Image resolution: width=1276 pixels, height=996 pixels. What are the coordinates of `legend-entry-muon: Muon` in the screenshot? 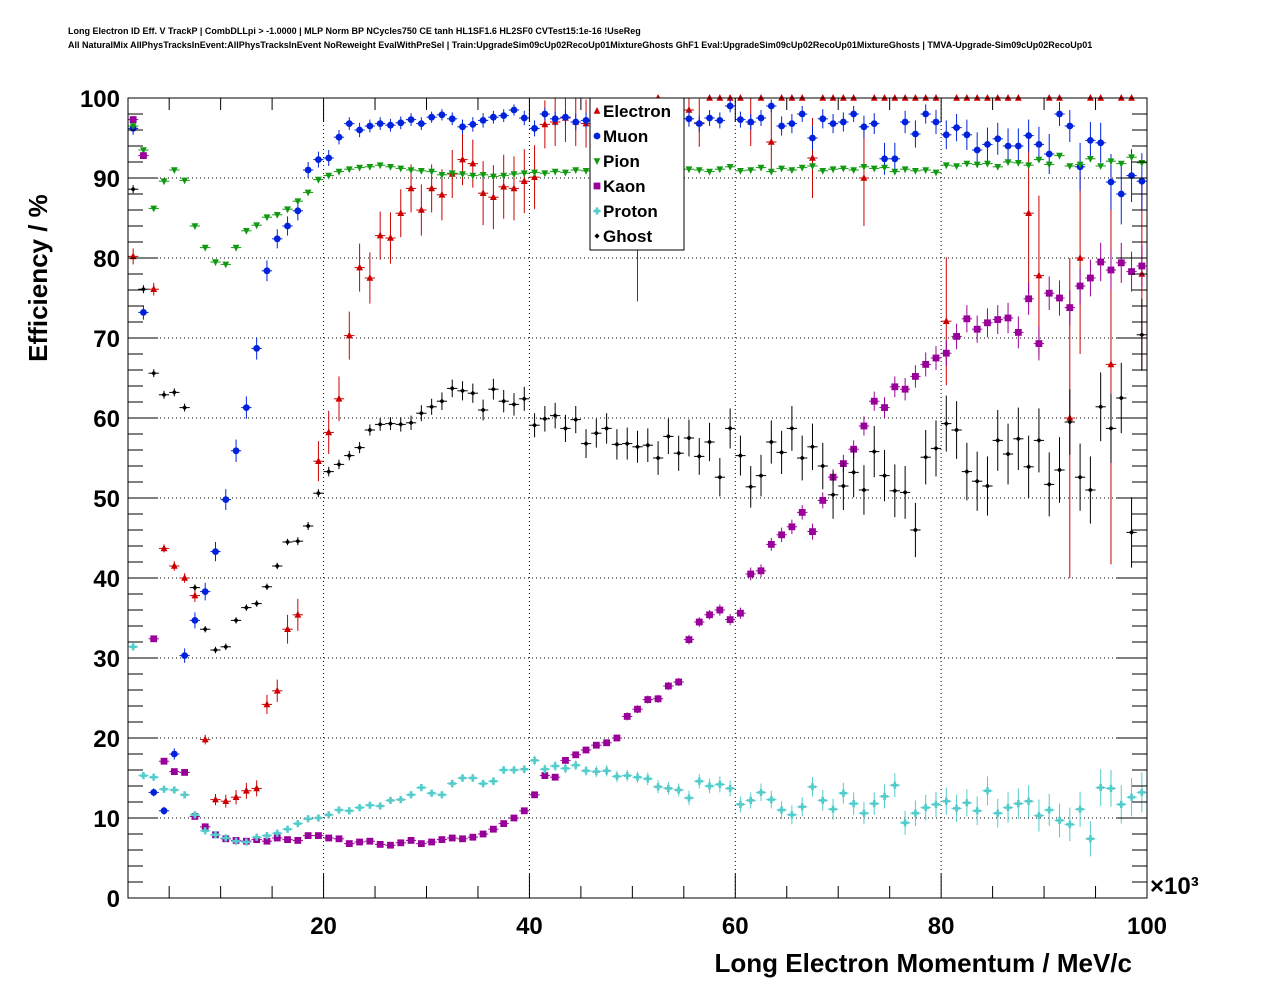 It's located at (620, 136).